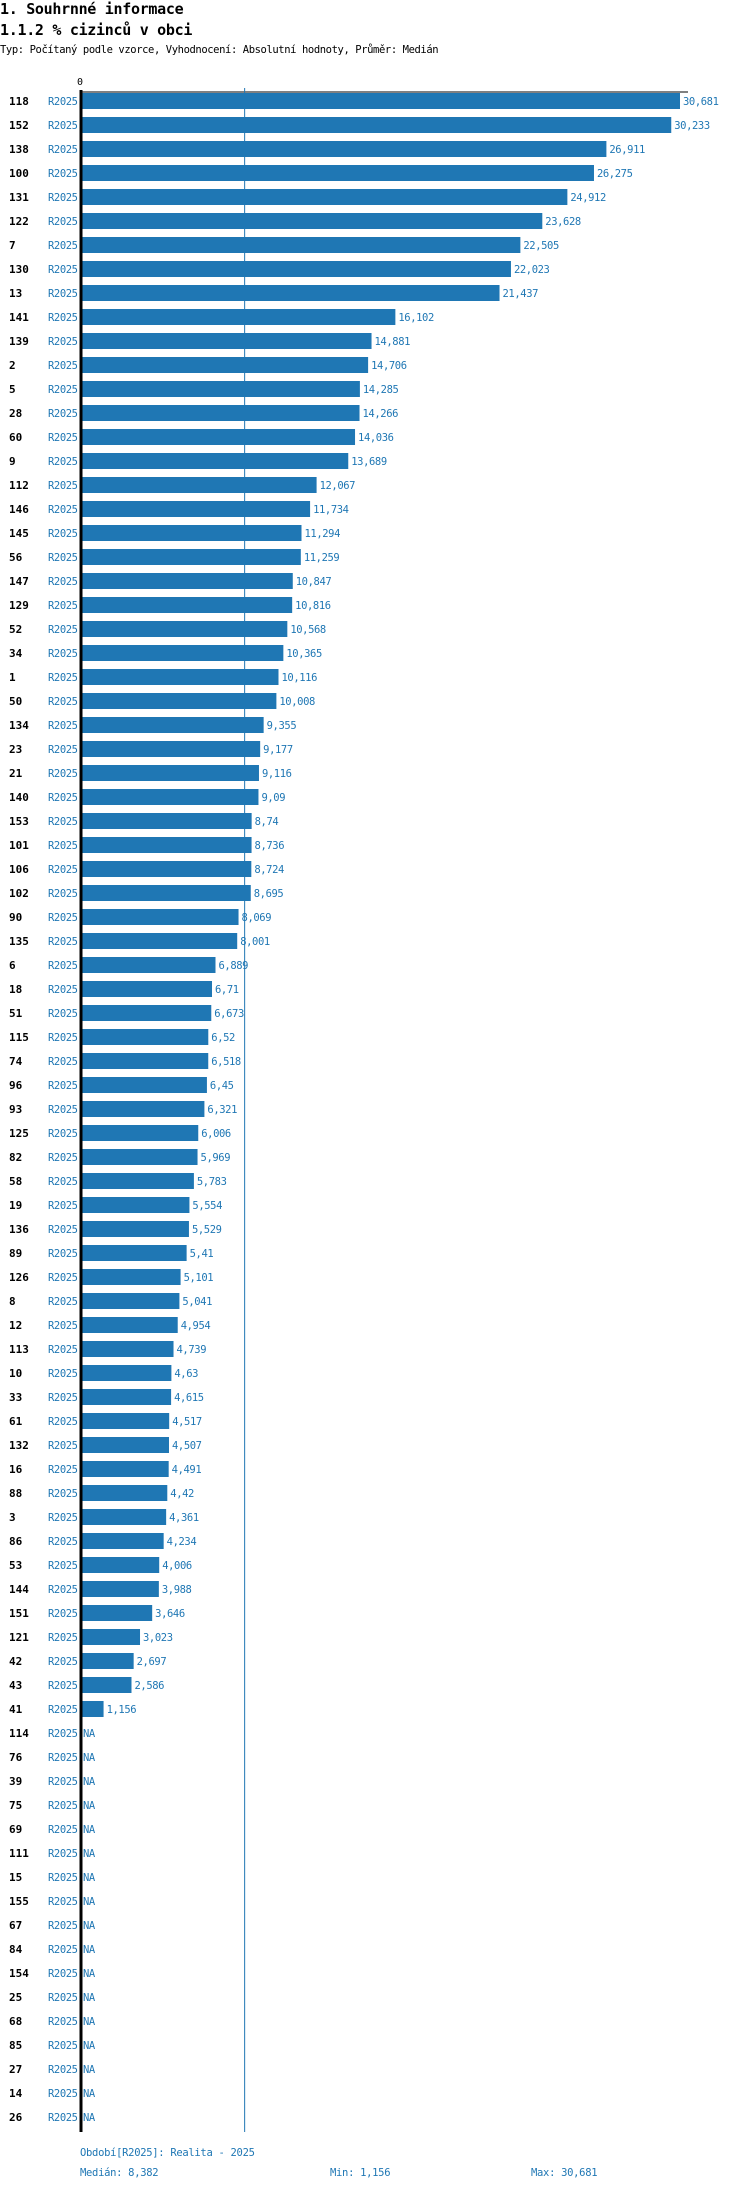 Image resolution: width=750 pixels, height=2192 pixels. I want to click on value-label: 26,911, so click(627, 150).